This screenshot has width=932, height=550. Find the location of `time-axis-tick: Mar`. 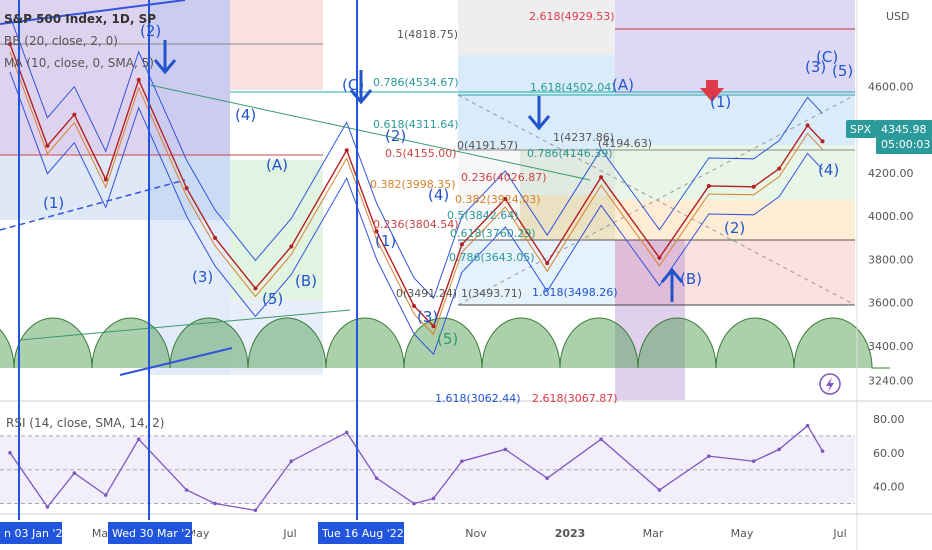

time-axis-tick: Mar is located at coordinates (653, 533).